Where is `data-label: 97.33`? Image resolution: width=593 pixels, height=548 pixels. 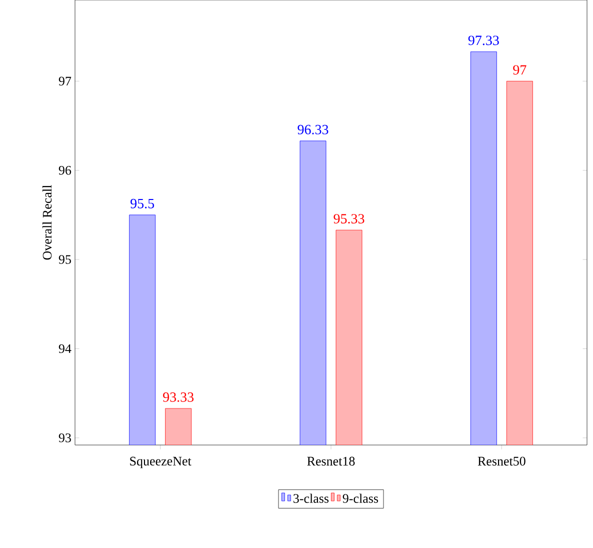 data-label: 97.33 is located at coordinates (483, 41).